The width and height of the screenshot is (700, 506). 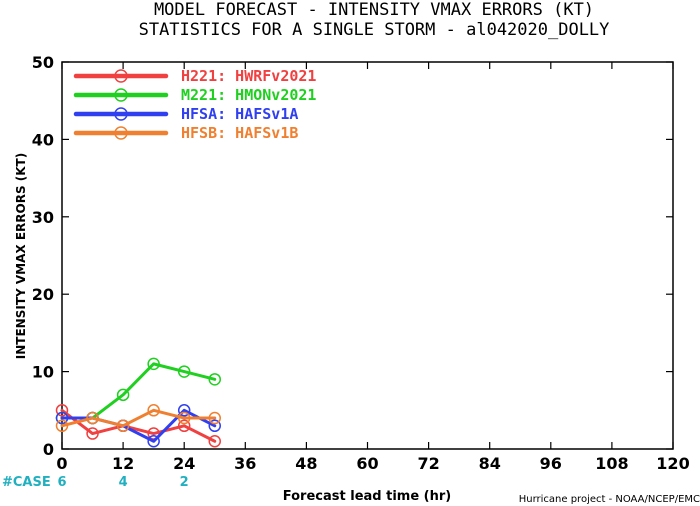 What do you see at coordinates (43, 372) in the screenshot?
I see `y-tick-label: 10` at bounding box center [43, 372].